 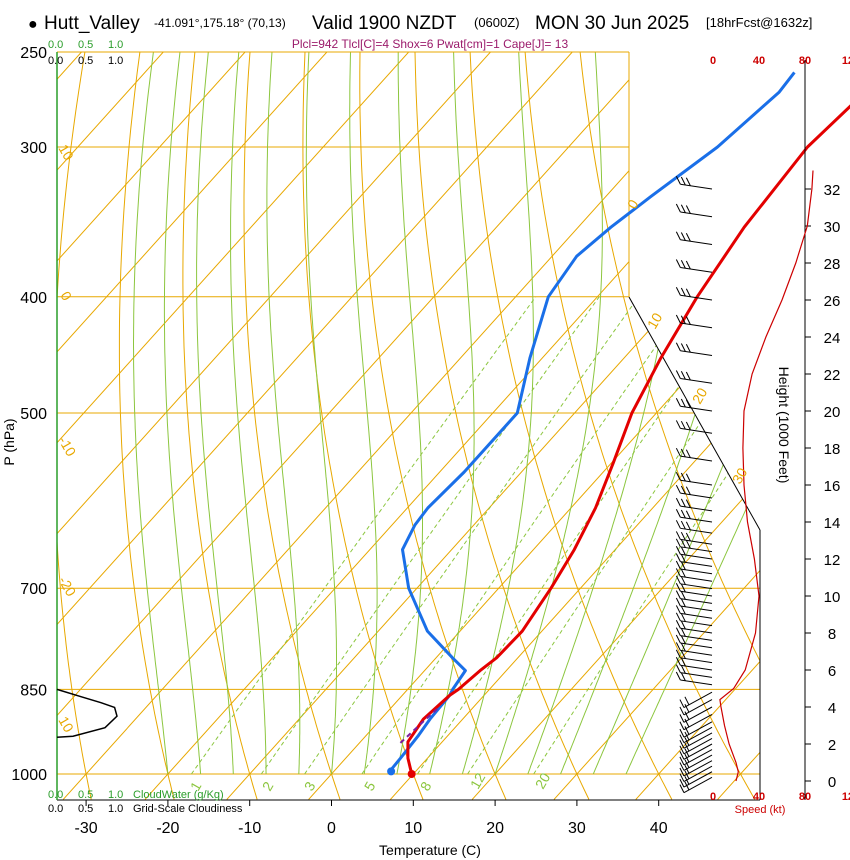 What do you see at coordinates (543, 781) in the screenshot?
I see `mixing-ratio-label: 20` at bounding box center [543, 781].